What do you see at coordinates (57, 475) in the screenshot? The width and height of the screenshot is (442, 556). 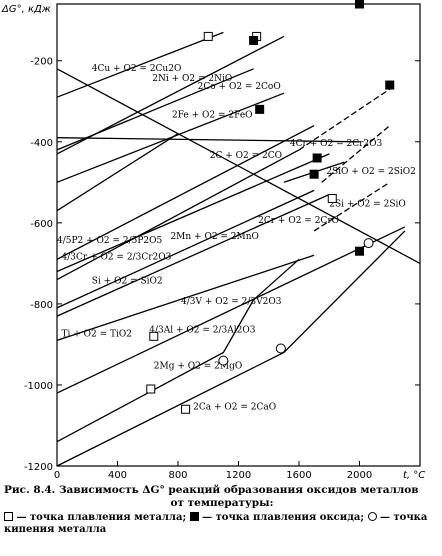 I see `x-tick-label-0: 0` at bounding box center [57, 475].